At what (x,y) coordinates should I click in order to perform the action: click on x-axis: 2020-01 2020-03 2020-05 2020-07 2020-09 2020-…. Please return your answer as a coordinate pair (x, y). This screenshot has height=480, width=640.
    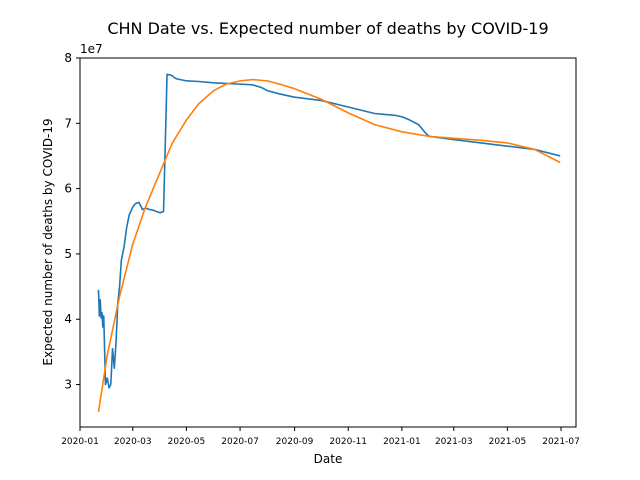
    Looking at the image, I should click on (320, 437).